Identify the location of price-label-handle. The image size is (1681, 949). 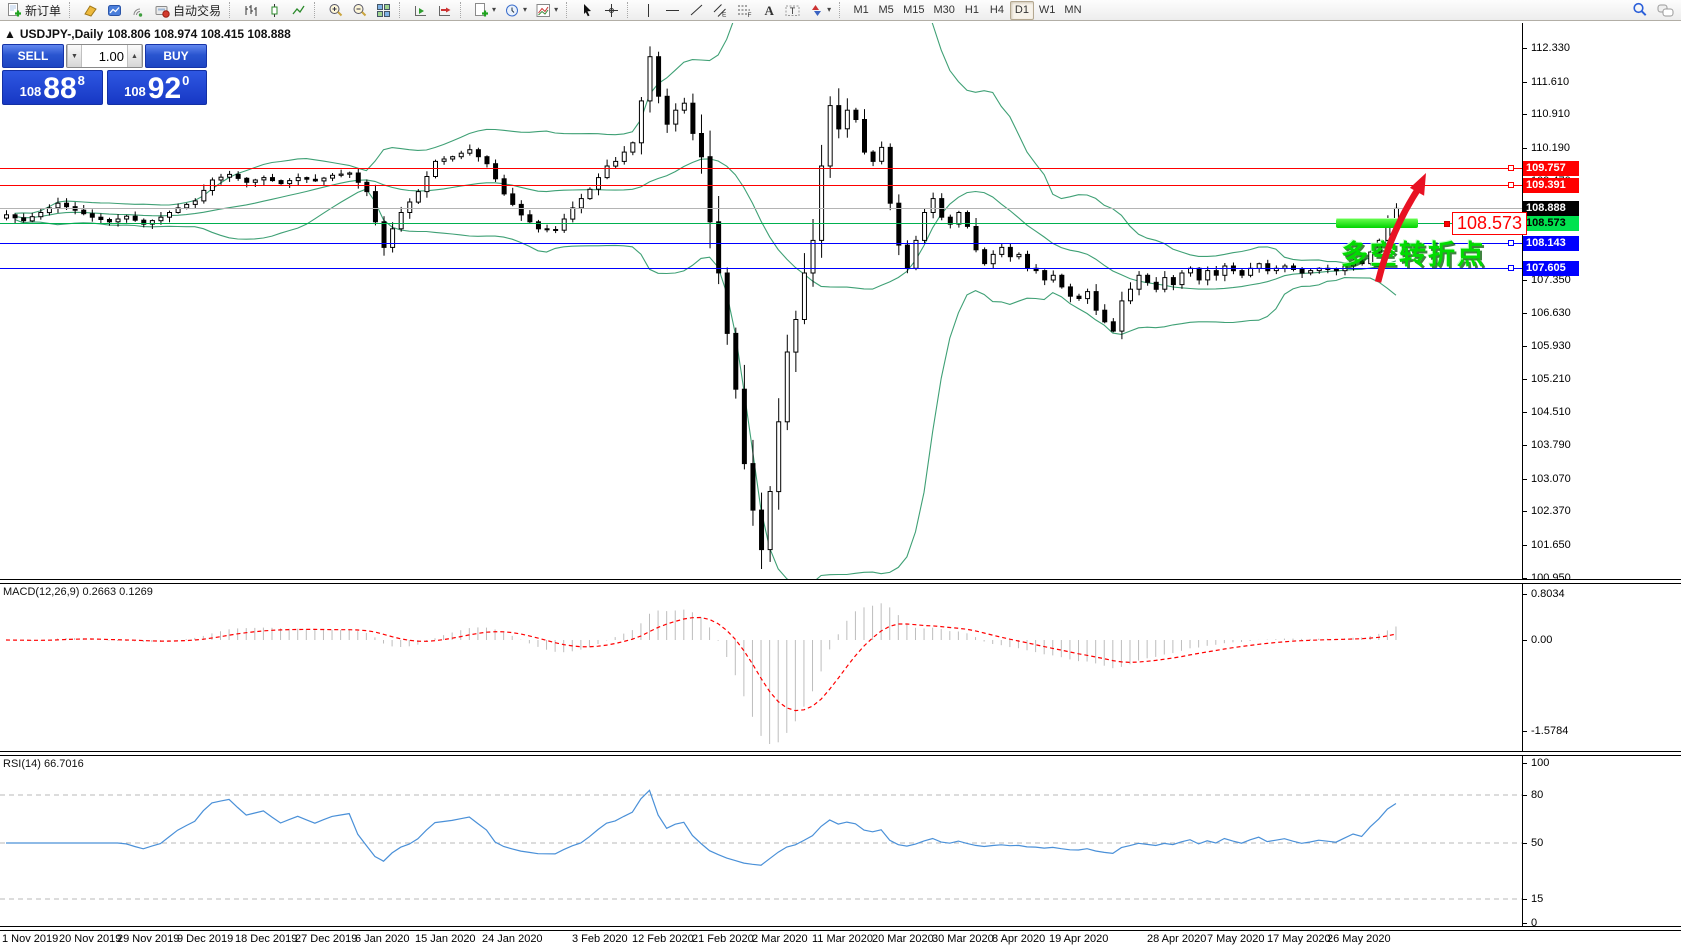
(1447, 224).